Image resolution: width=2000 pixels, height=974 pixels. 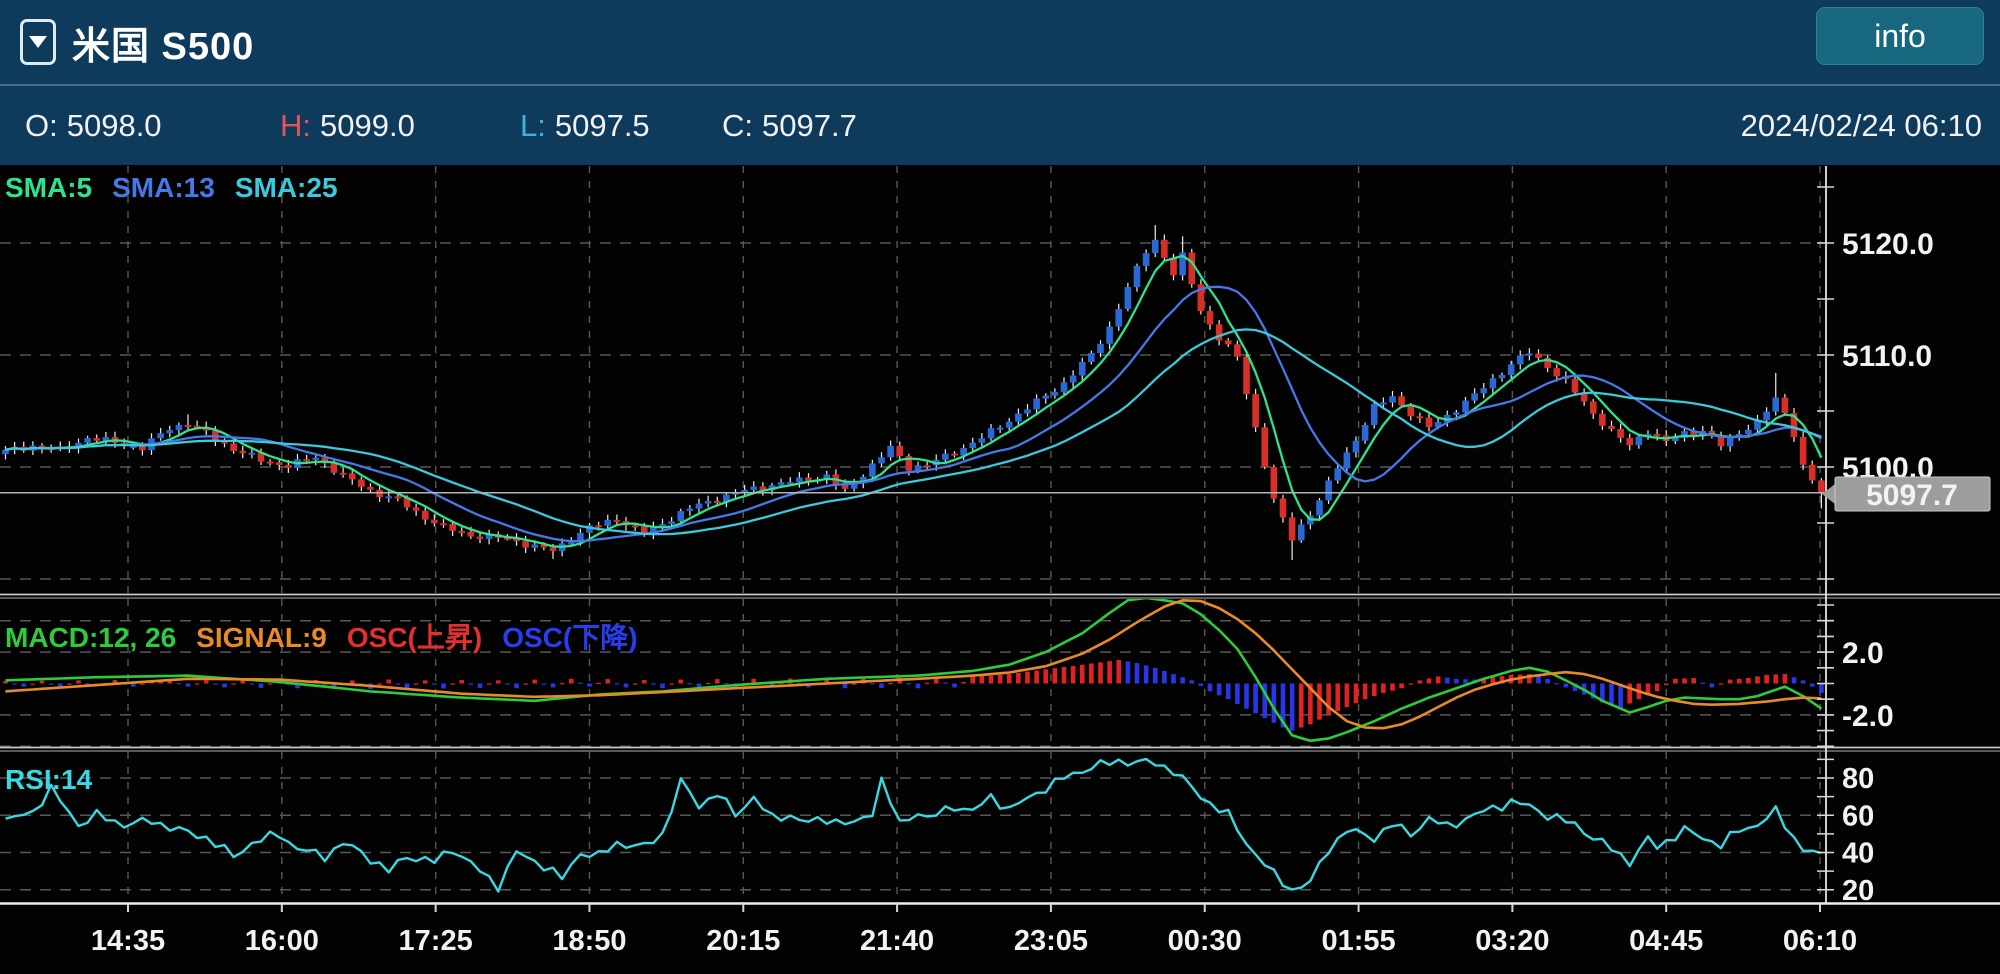 What do you see at coordinates (1912, 495) in the screenshot?
I see `current-price-value: 5097.7` at bounding box center [1912, 495].